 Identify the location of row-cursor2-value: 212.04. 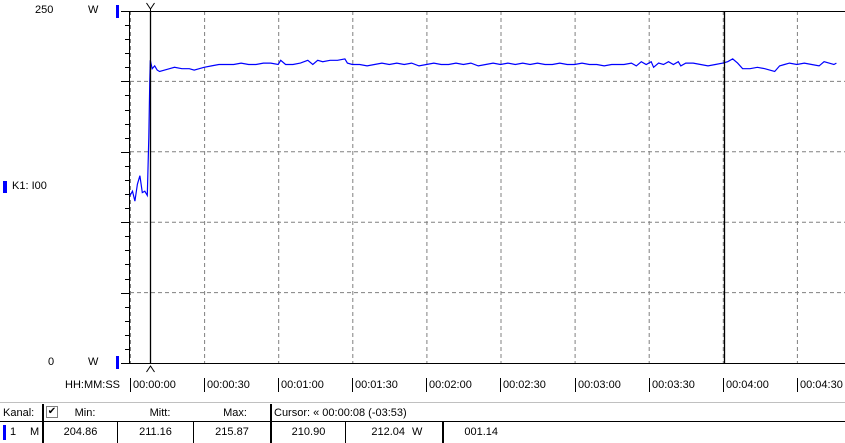
(388, 432).